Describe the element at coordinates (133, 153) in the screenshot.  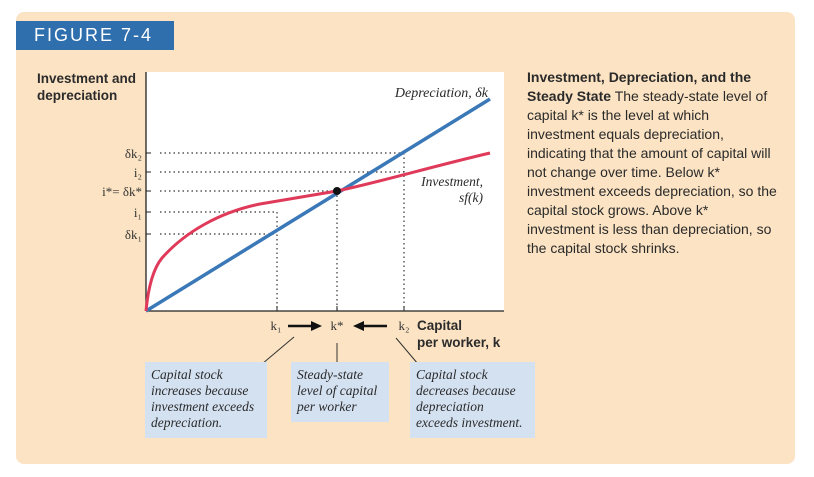
I see `y-tick-dk2: δk₂` at that location.